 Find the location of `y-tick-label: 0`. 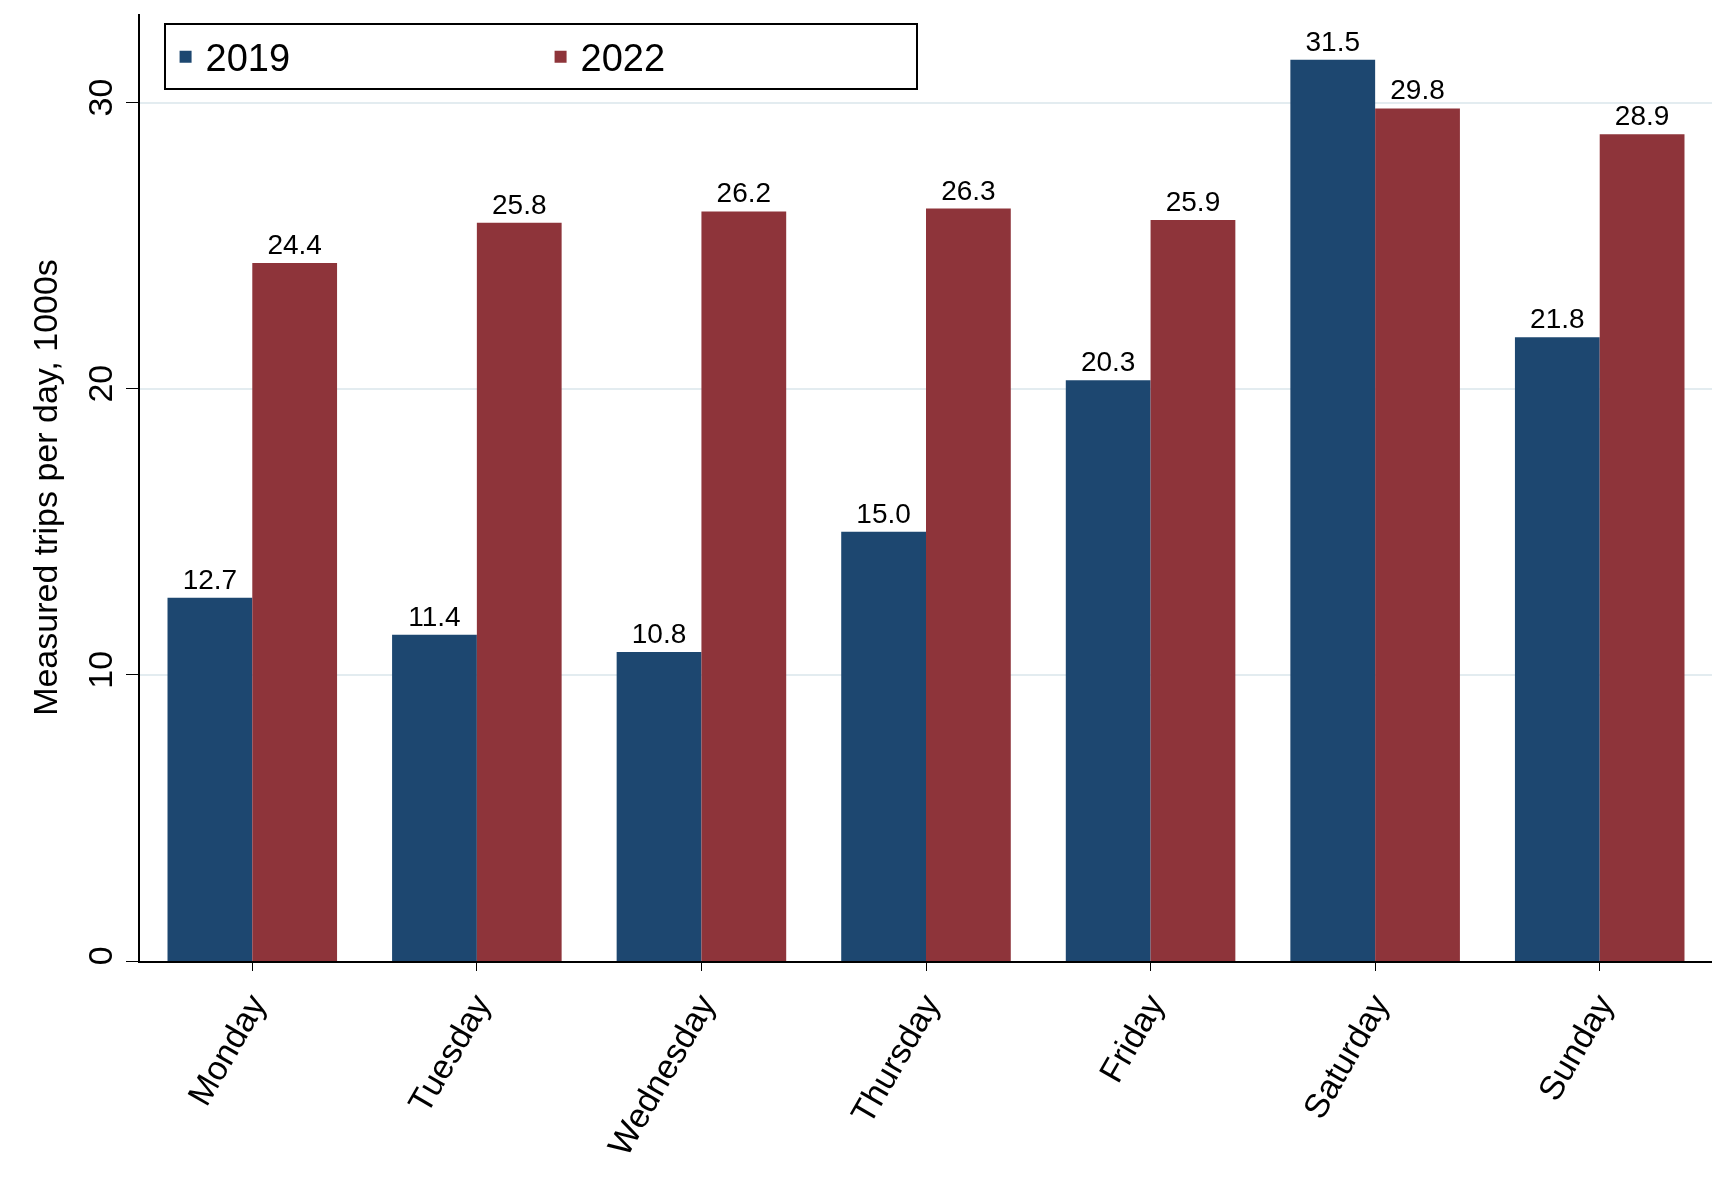

y-tick-label: 0 is located at coordinates (100, 956).